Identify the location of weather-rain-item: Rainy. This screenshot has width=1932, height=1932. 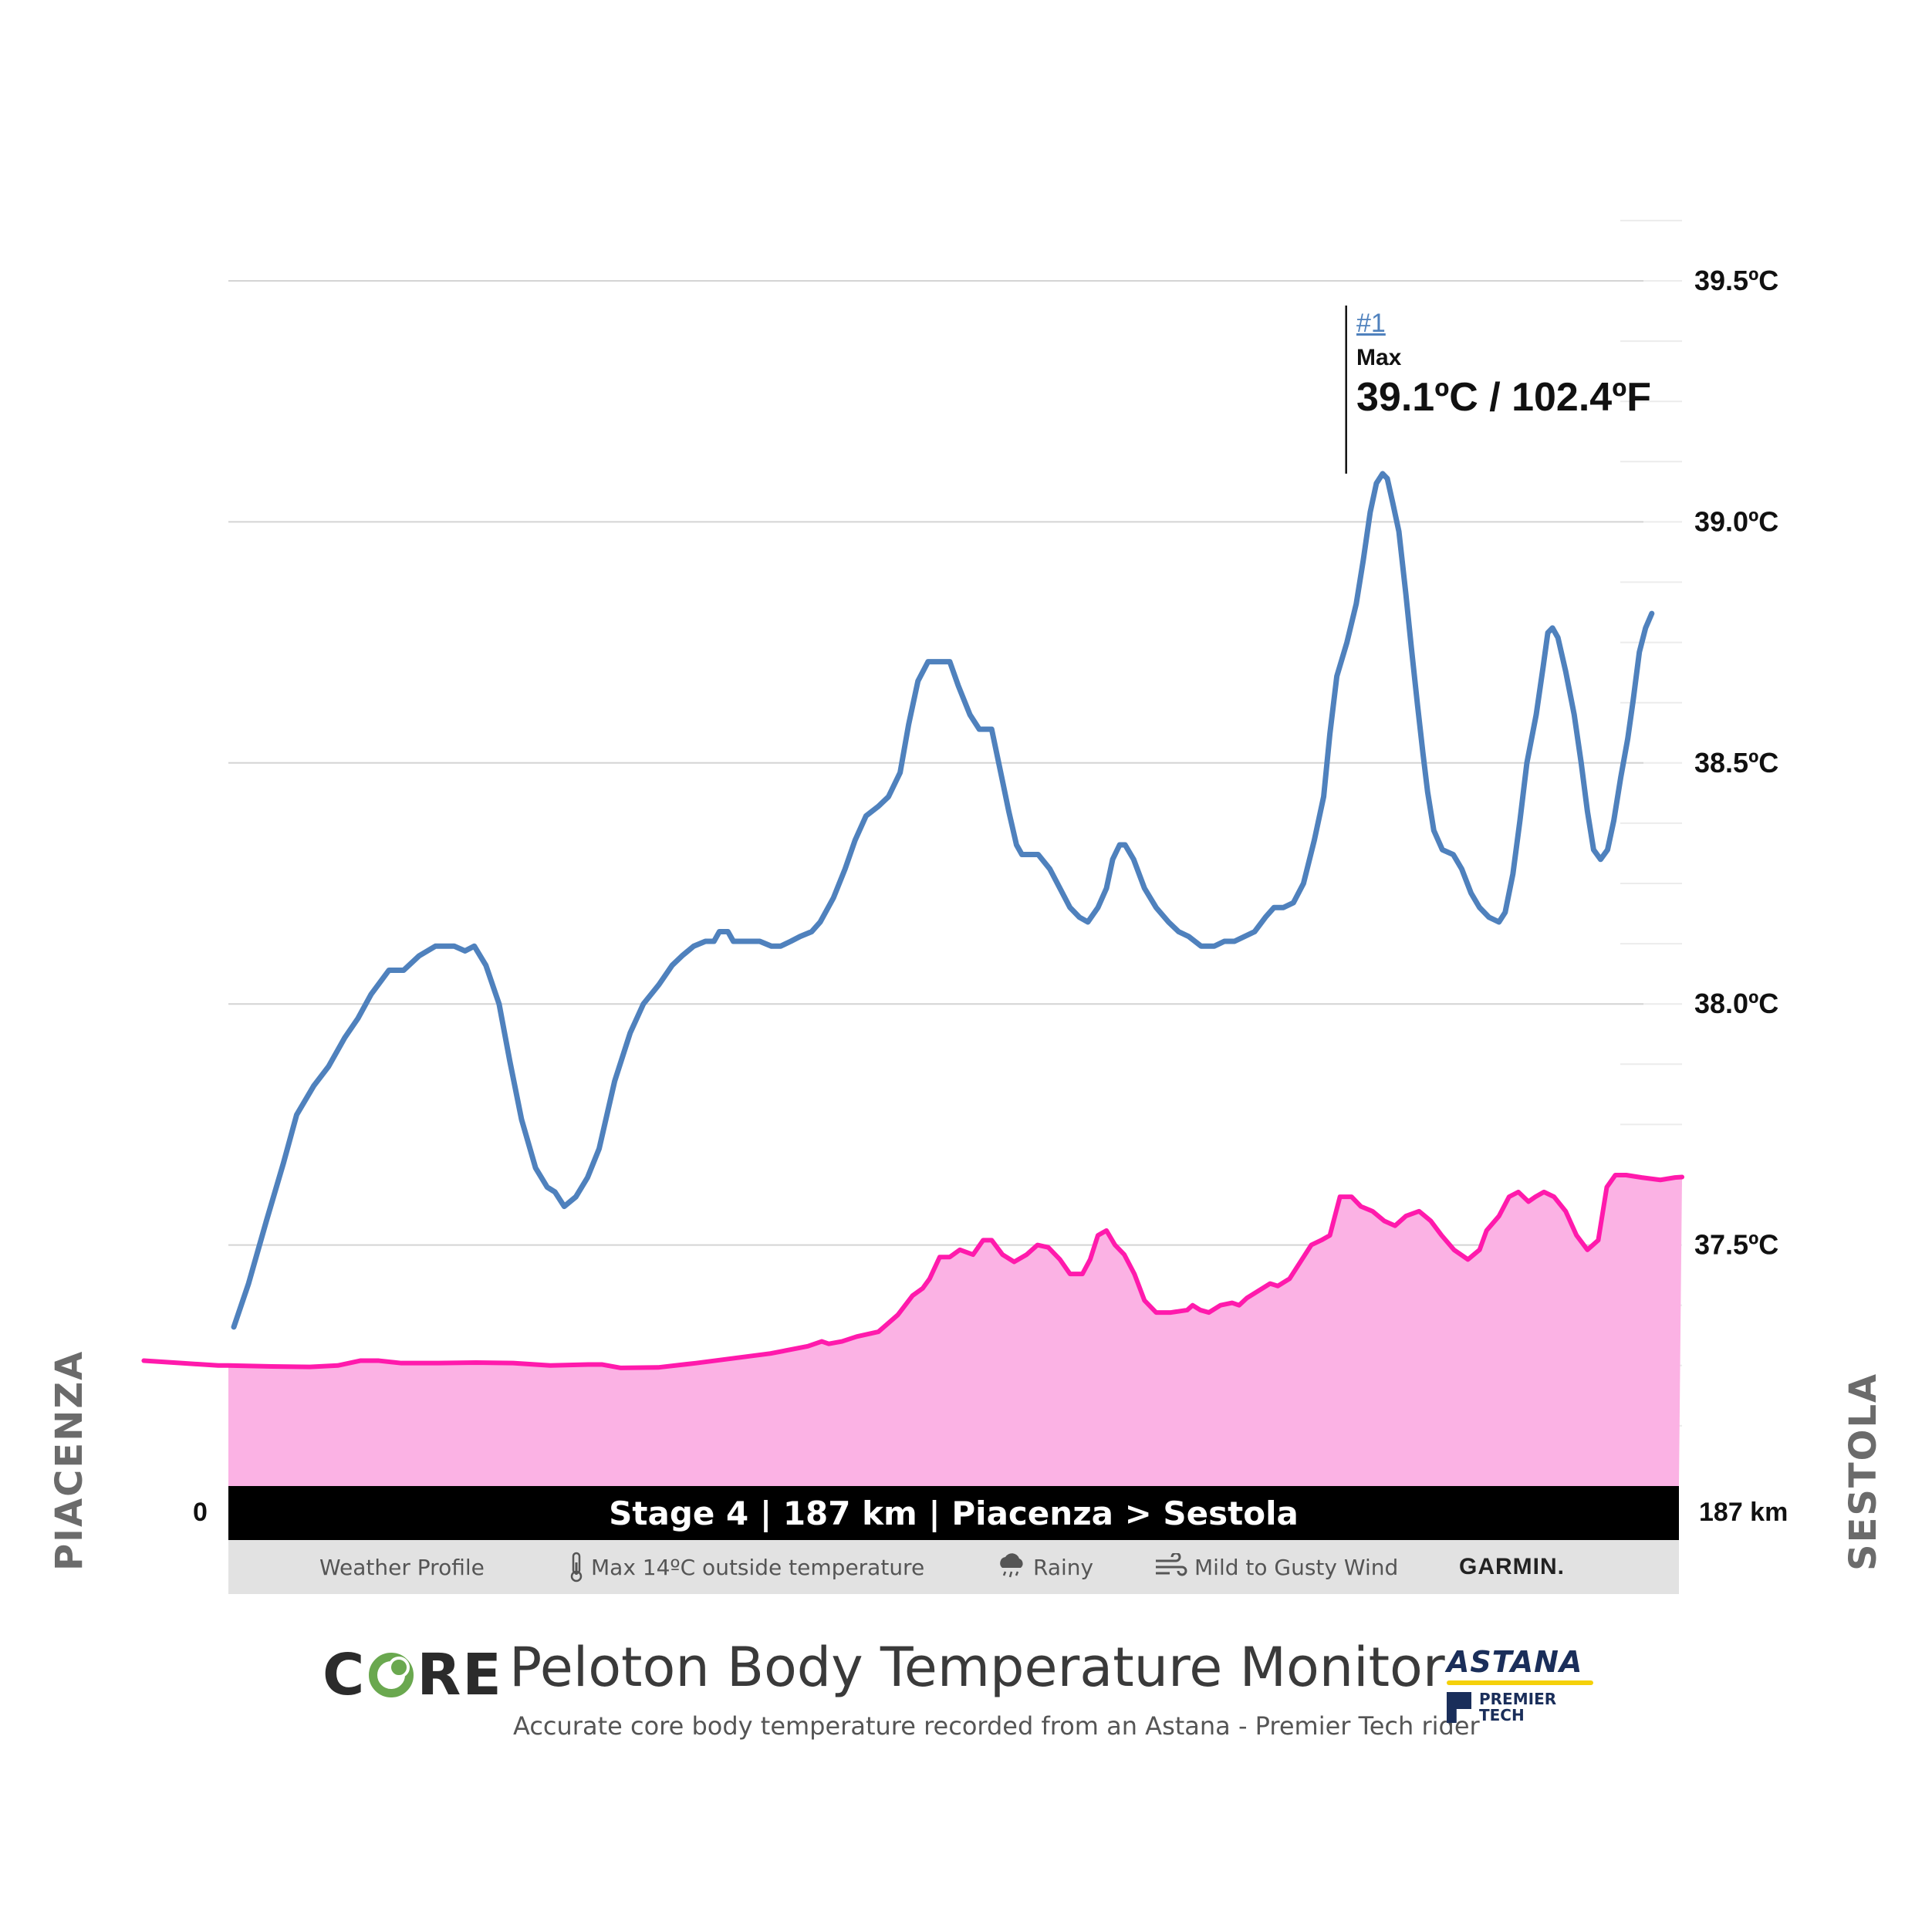
(1044, 1567).